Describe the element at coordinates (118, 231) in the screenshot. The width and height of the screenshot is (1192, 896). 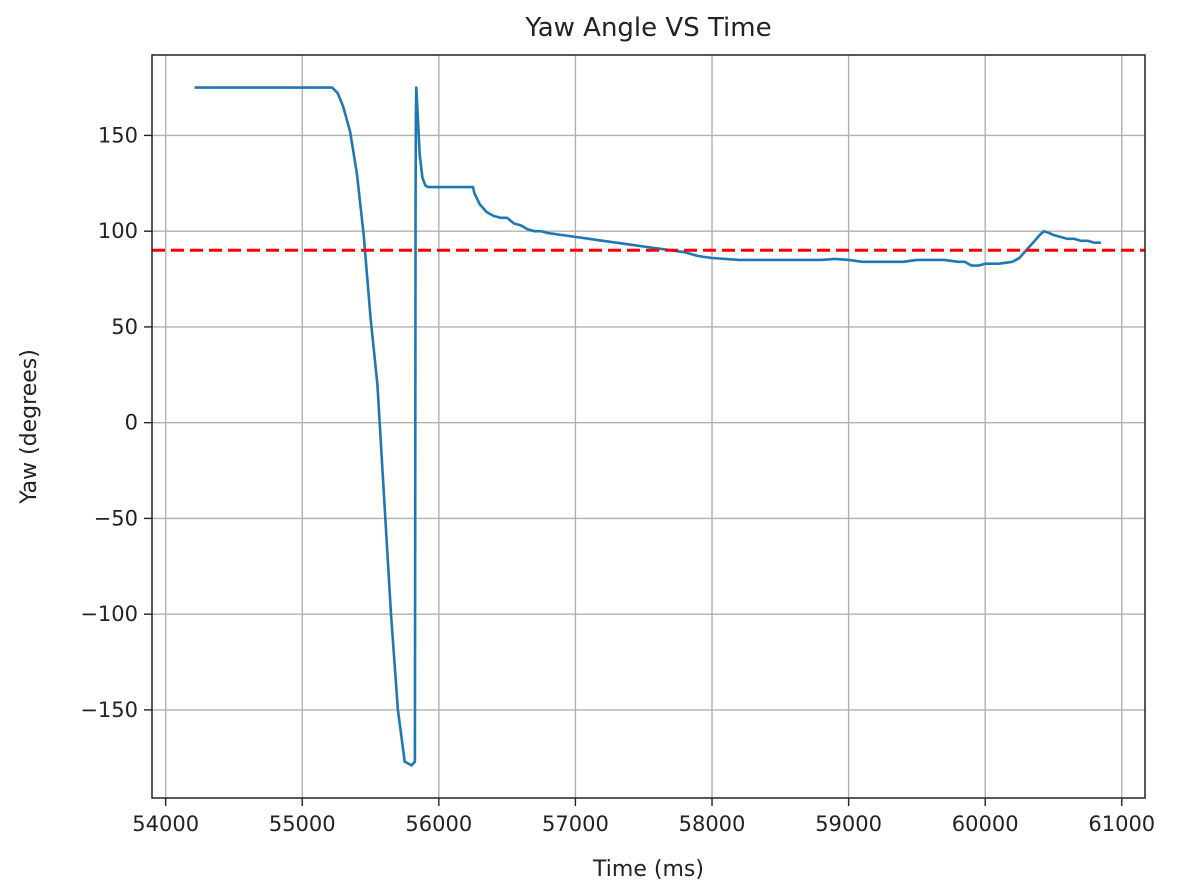
I see `y-tick-label: 100` at that location.